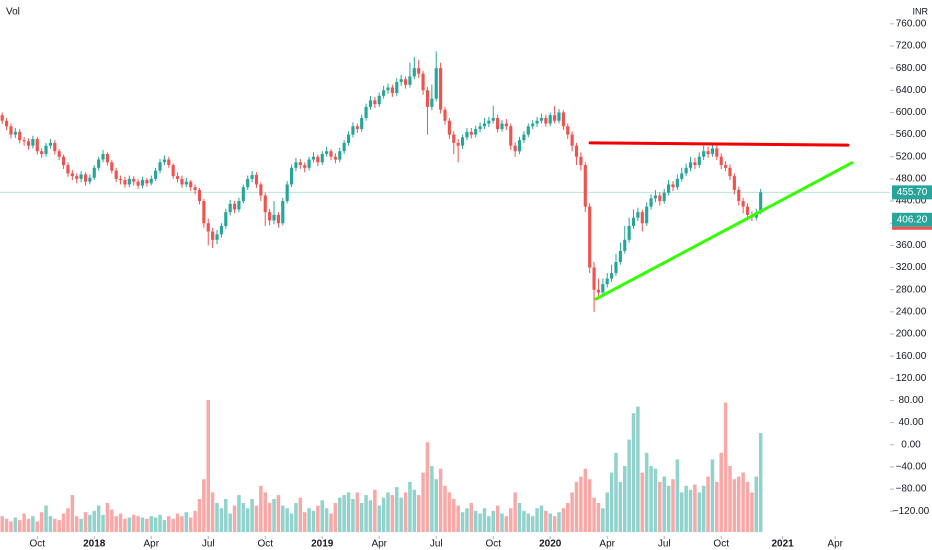  What do you see at coordinates (911, 289) in the screenshot?
I see `y-tick-label: 280.00` at bounding box center [911, 289].